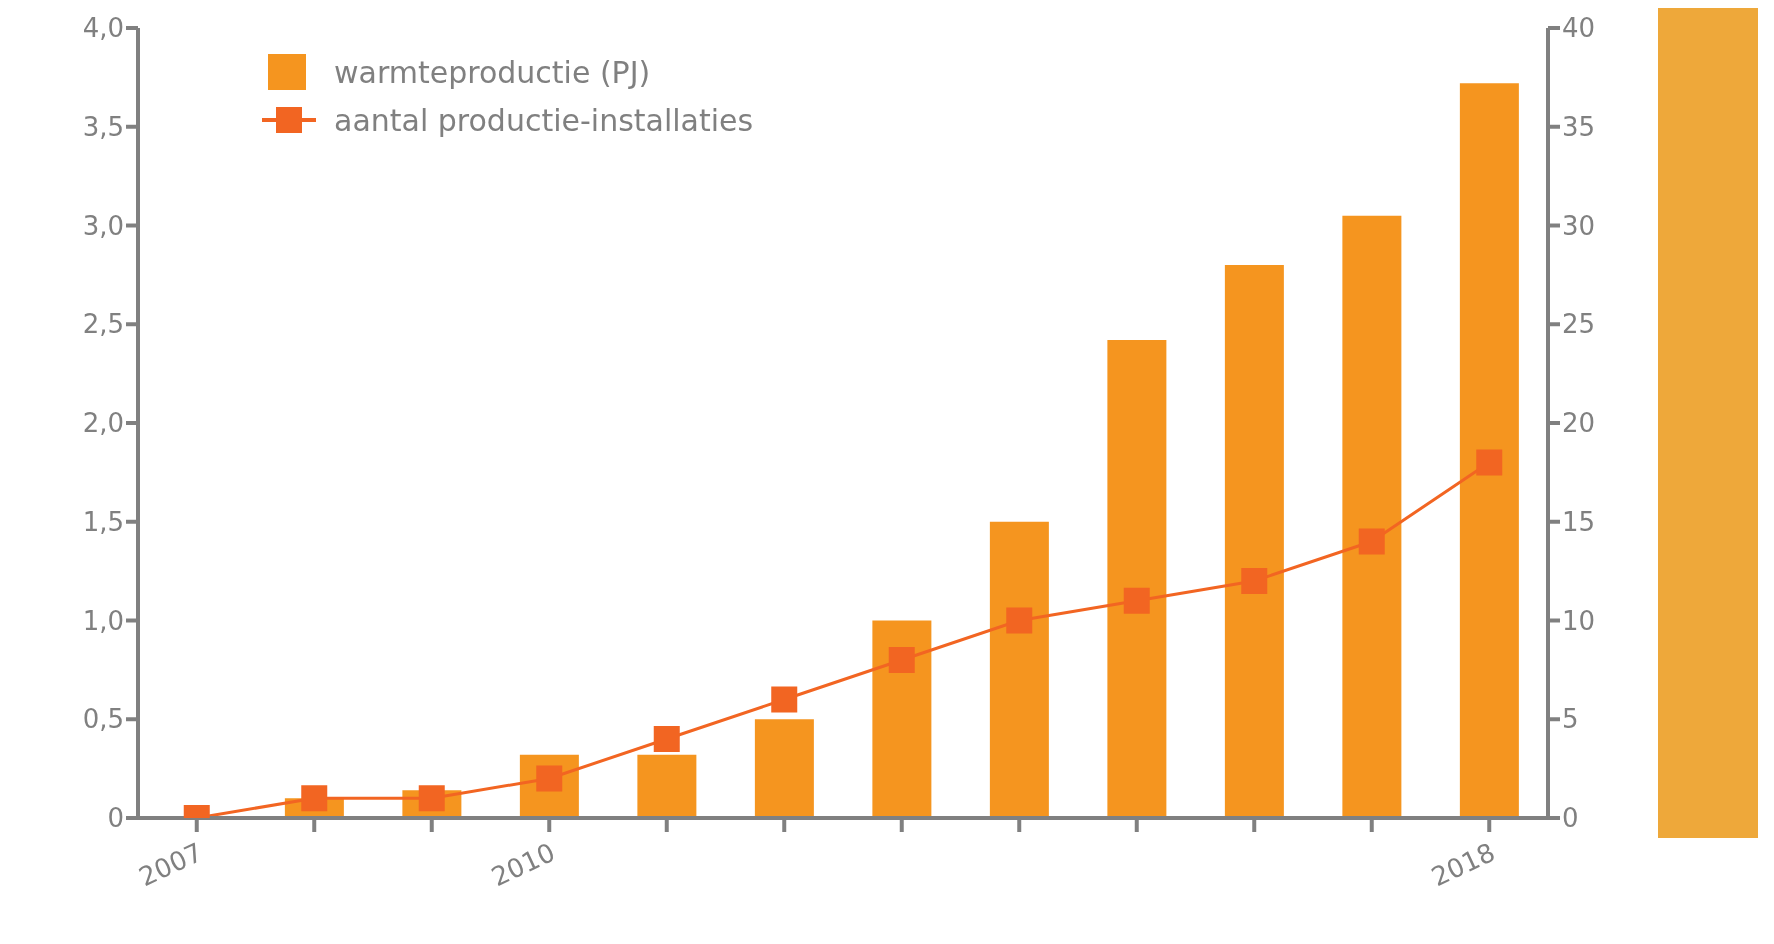 Image resolution: width=1774 pixels, height=944 pixels. Describe the element at coordinates (1463, 864) in the screenshot. I see `x-tick-label: 2018` at that location.